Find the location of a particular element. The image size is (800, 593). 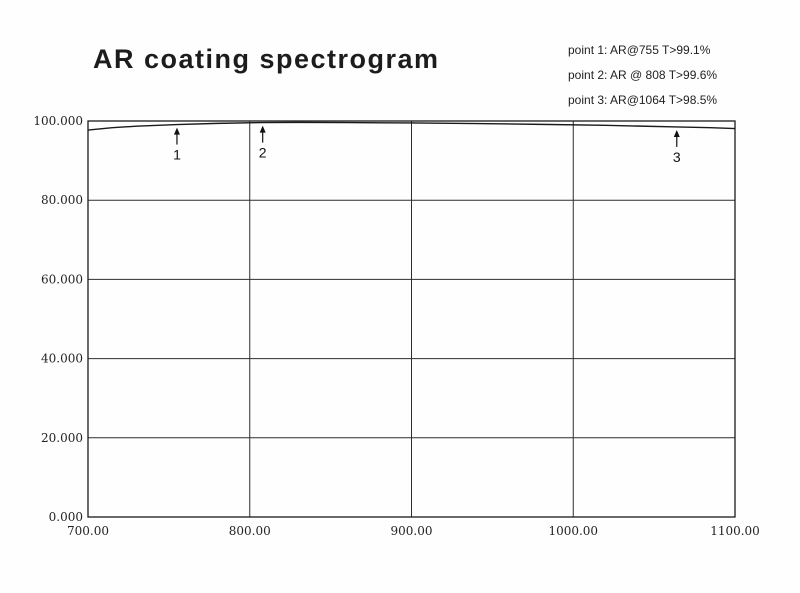

annotation-point-3: point 3: AR@1064 T>98.5% is located at coordinates (643, 100).